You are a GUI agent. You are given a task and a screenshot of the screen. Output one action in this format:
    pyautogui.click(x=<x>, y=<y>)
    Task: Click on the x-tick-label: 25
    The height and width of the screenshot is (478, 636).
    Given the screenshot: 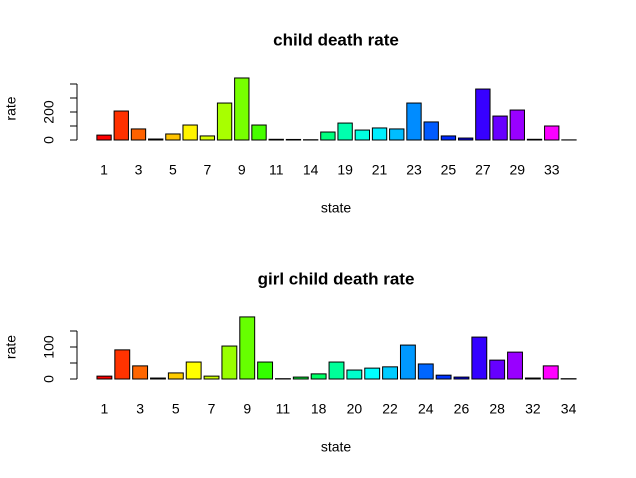 What is the action you would take?
    pyautogui.click(x=449, y=170)
    